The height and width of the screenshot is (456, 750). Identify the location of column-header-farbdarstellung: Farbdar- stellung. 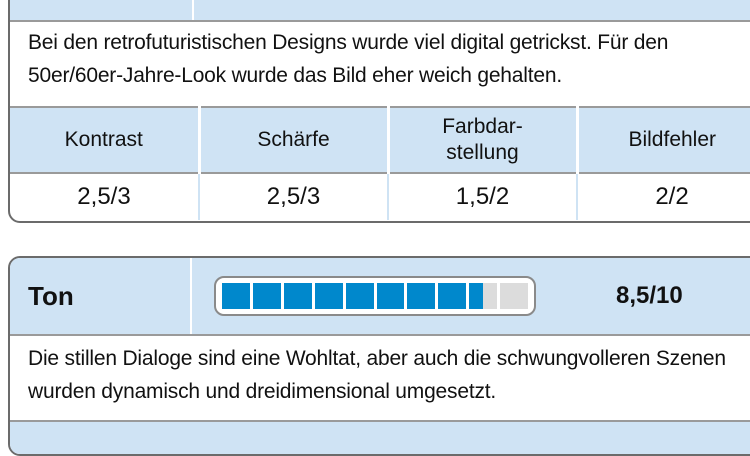
(481, 139).